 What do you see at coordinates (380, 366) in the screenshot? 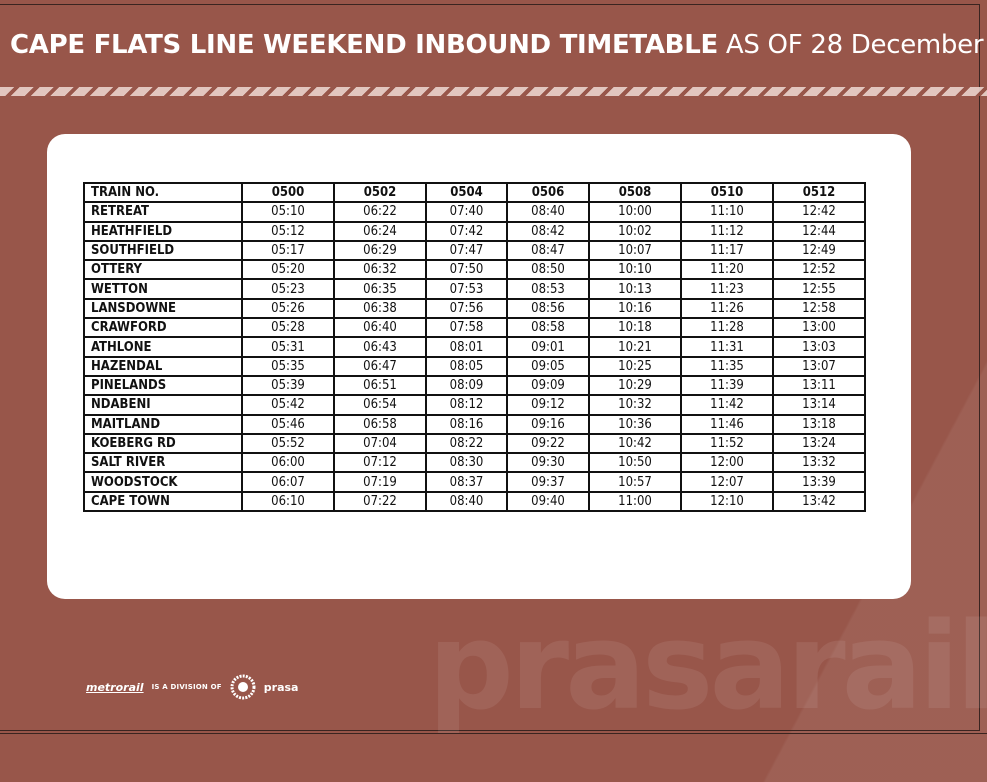
I see `departure-time: 06:47` at bounding box center [380, 366].